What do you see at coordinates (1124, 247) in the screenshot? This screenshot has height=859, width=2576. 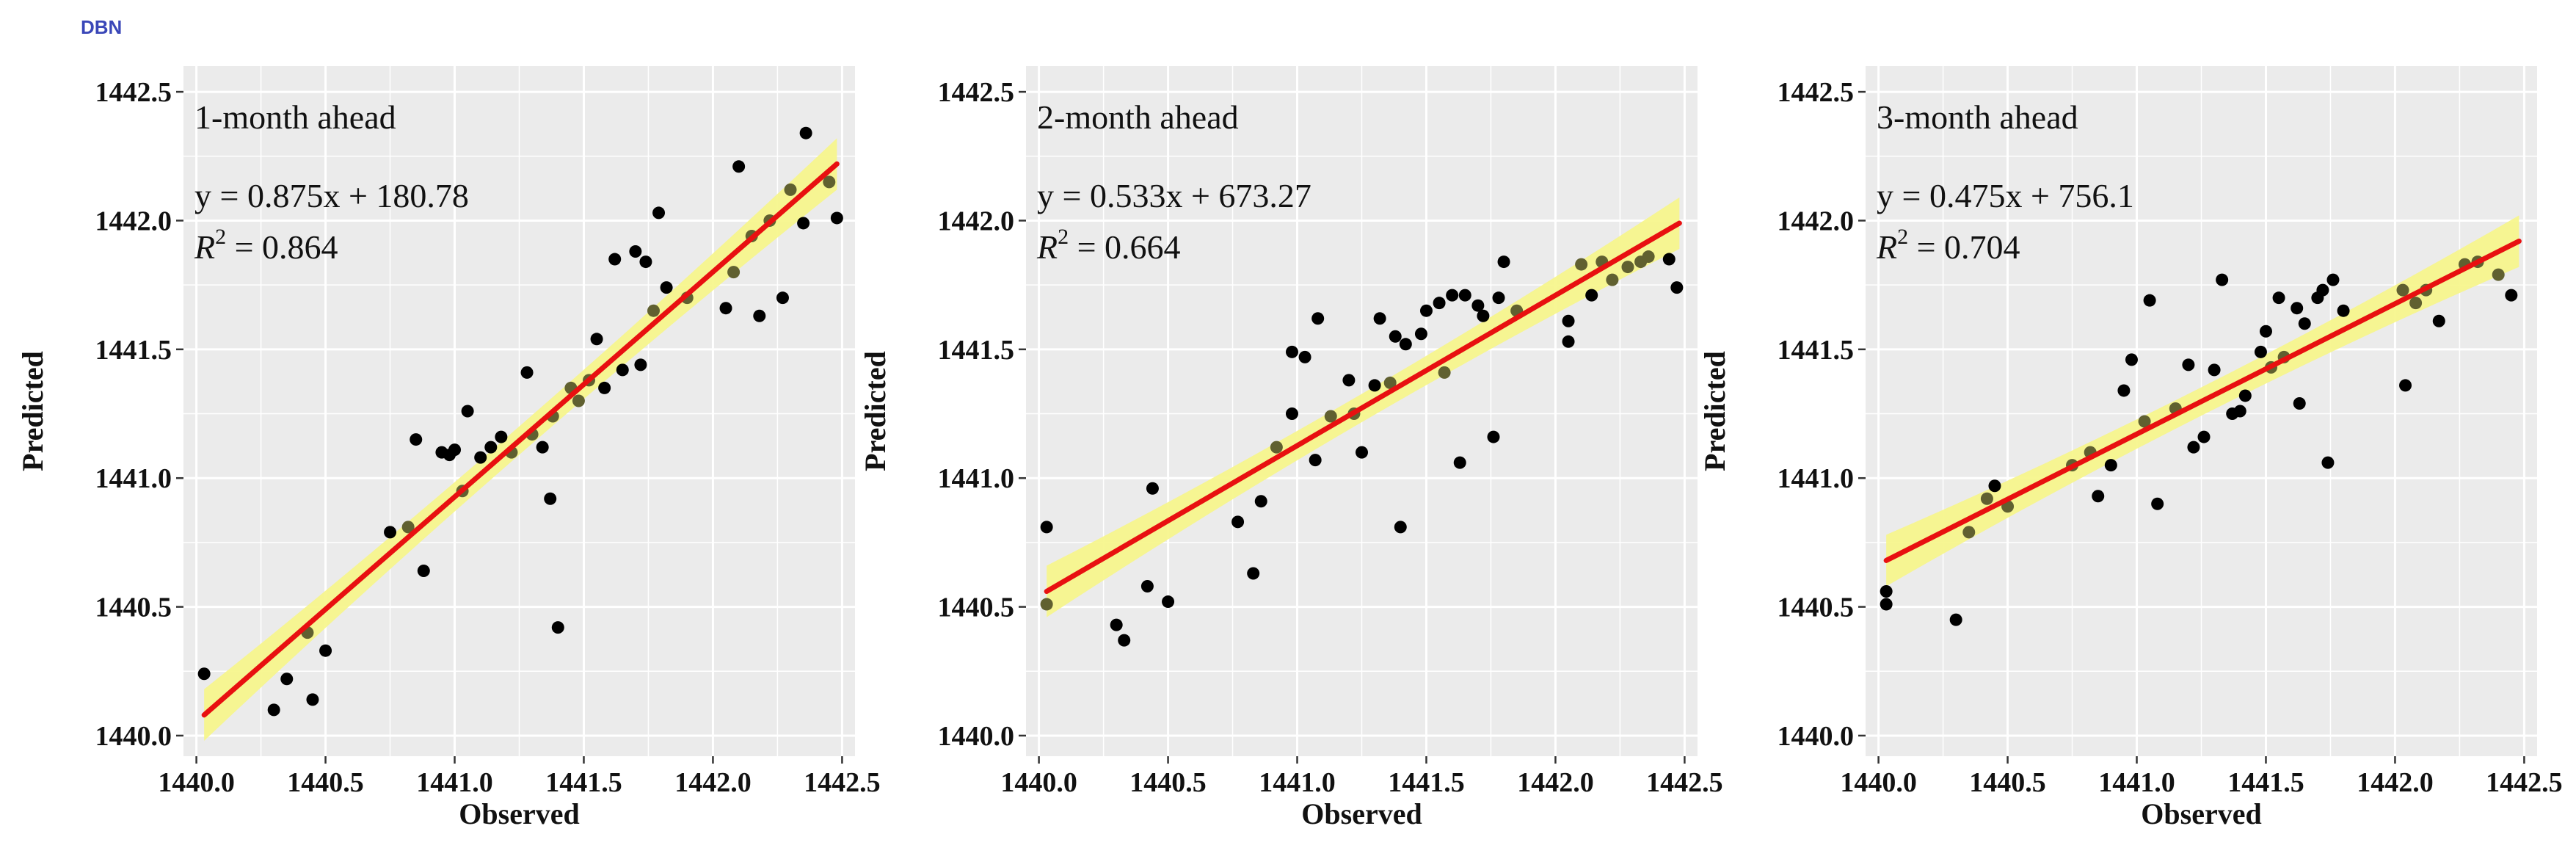 I see `r-squared-value: = 0.664` at bounding box center [1124, 247].